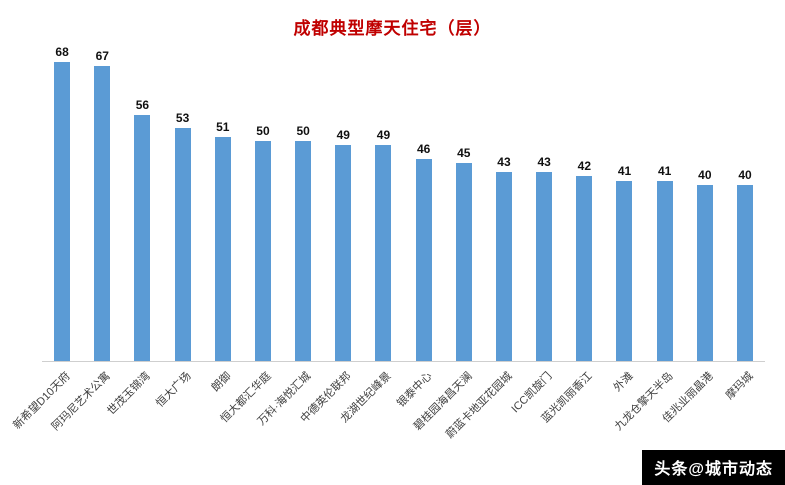 This screenshot has width=785, height=485. What do you see at coordinates (572, 413) in the screenshot?
I see `category-label-cell: 蓝光凯丽香江` at bounding box center [572, 413].